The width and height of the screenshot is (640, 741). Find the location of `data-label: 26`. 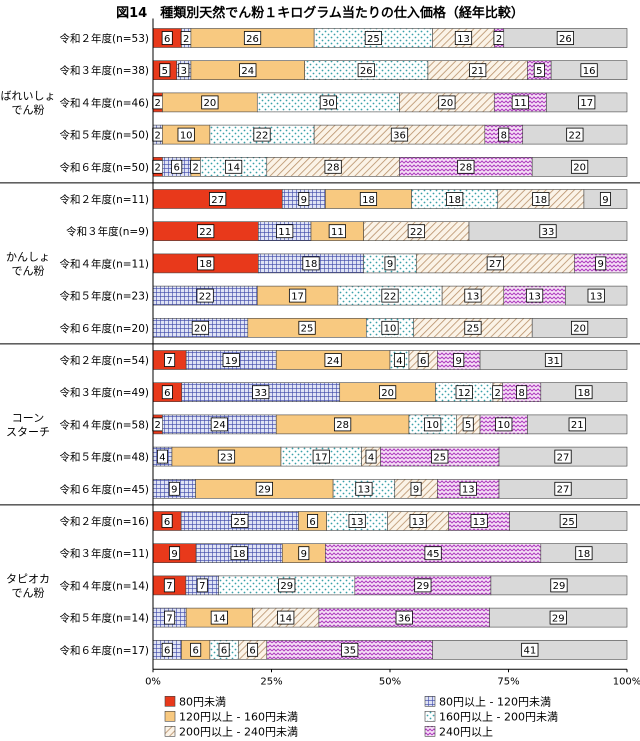

data-label: 26 is located at coordinates (366, 71).